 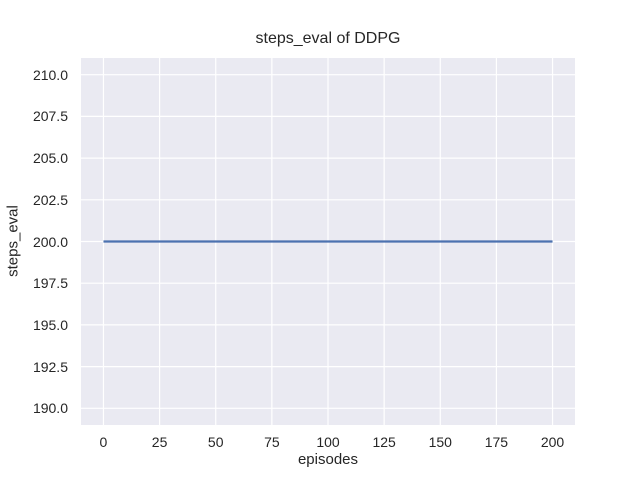 I want to click on y-tick-label: 197.5, so click(x=50, y=283).